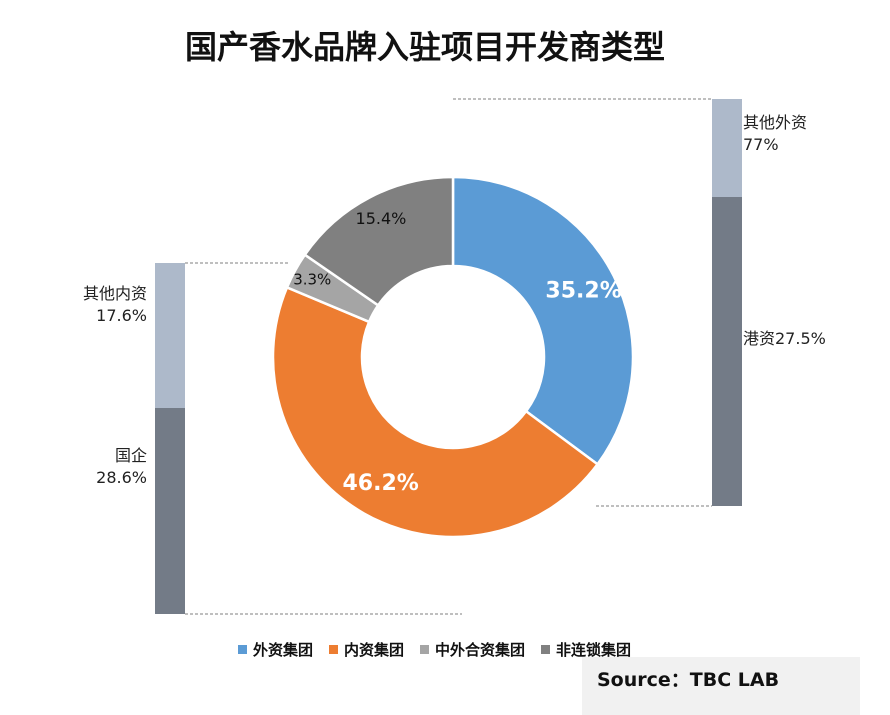 The width and height of the screenshot is (890, 715). I want to click on slice-data-label: 3.3%, so click(312, 280).